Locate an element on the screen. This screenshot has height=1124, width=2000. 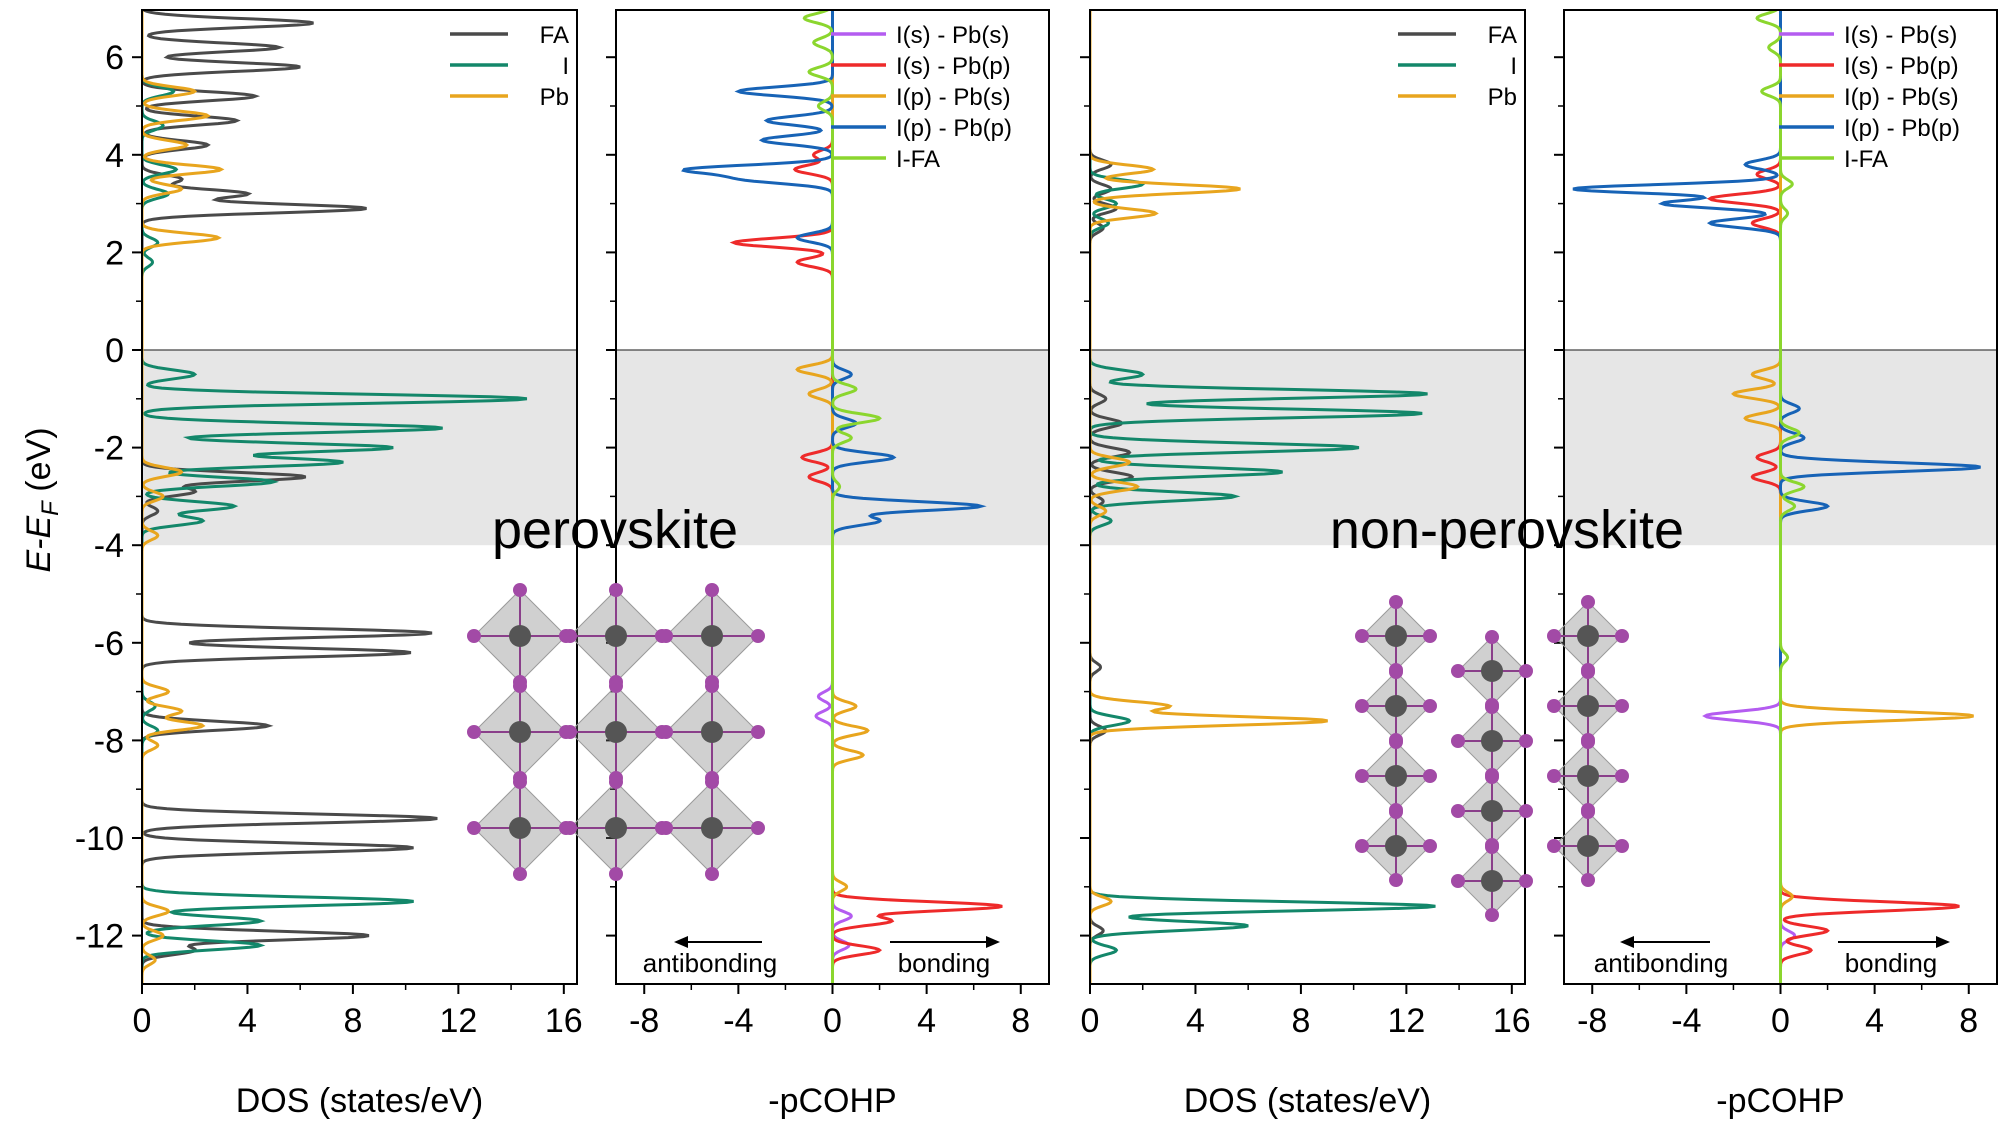
y-tick-label: -6 is located at coordinates (109, 644).